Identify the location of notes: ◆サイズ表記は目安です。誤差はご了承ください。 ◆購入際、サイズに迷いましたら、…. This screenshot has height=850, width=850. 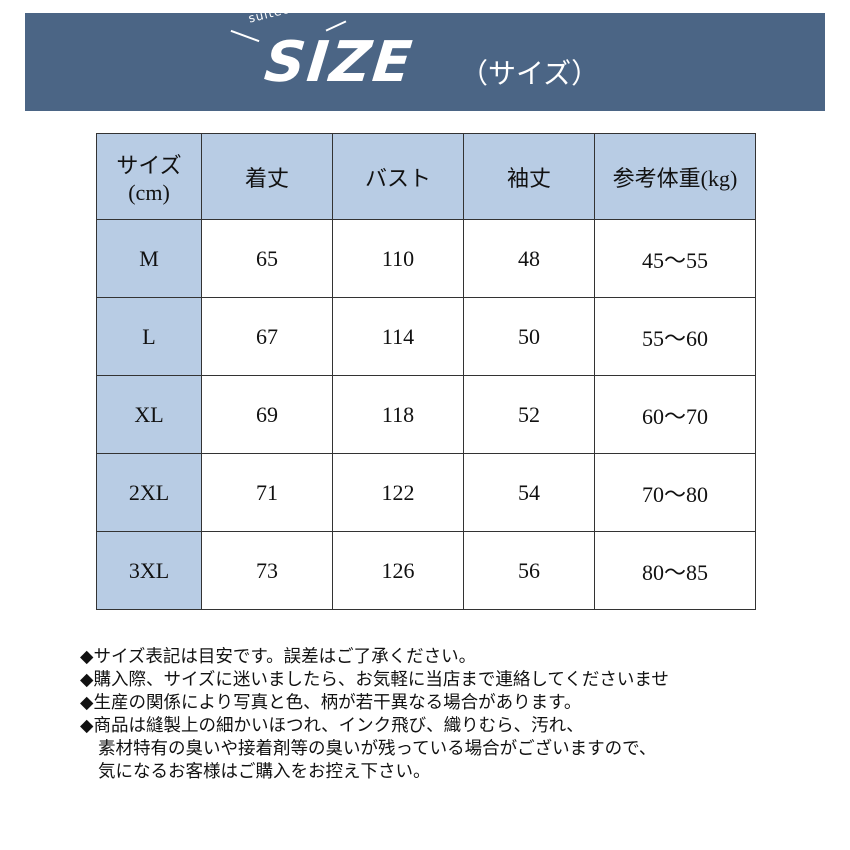
(374, 715).